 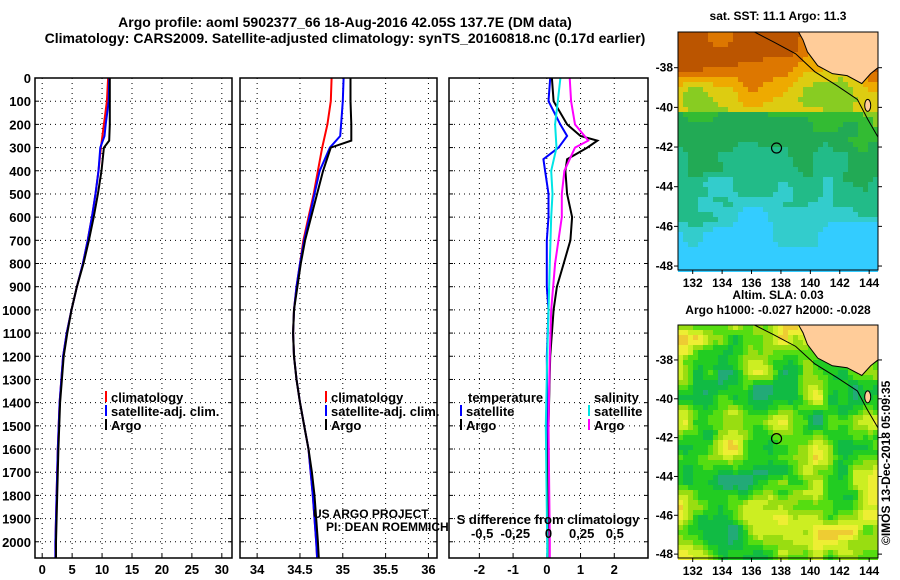 I want to click on lat-tick-label: -42, so click(x=665, y=147).